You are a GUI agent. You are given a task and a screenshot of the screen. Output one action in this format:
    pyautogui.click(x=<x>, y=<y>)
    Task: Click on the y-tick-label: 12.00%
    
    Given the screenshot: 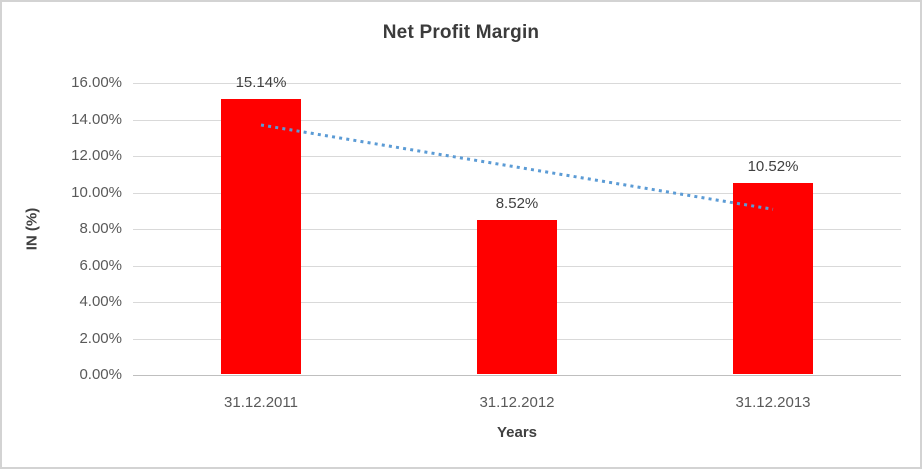 What is the action you would take?
    pyautogui.click(x=96, y=155)
    